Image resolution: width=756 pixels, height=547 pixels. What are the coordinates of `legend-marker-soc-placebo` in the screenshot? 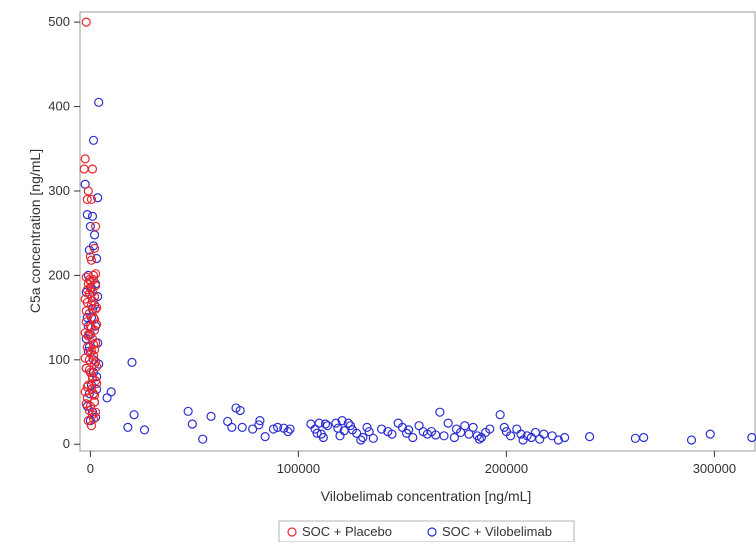 It's located at (292, 532).